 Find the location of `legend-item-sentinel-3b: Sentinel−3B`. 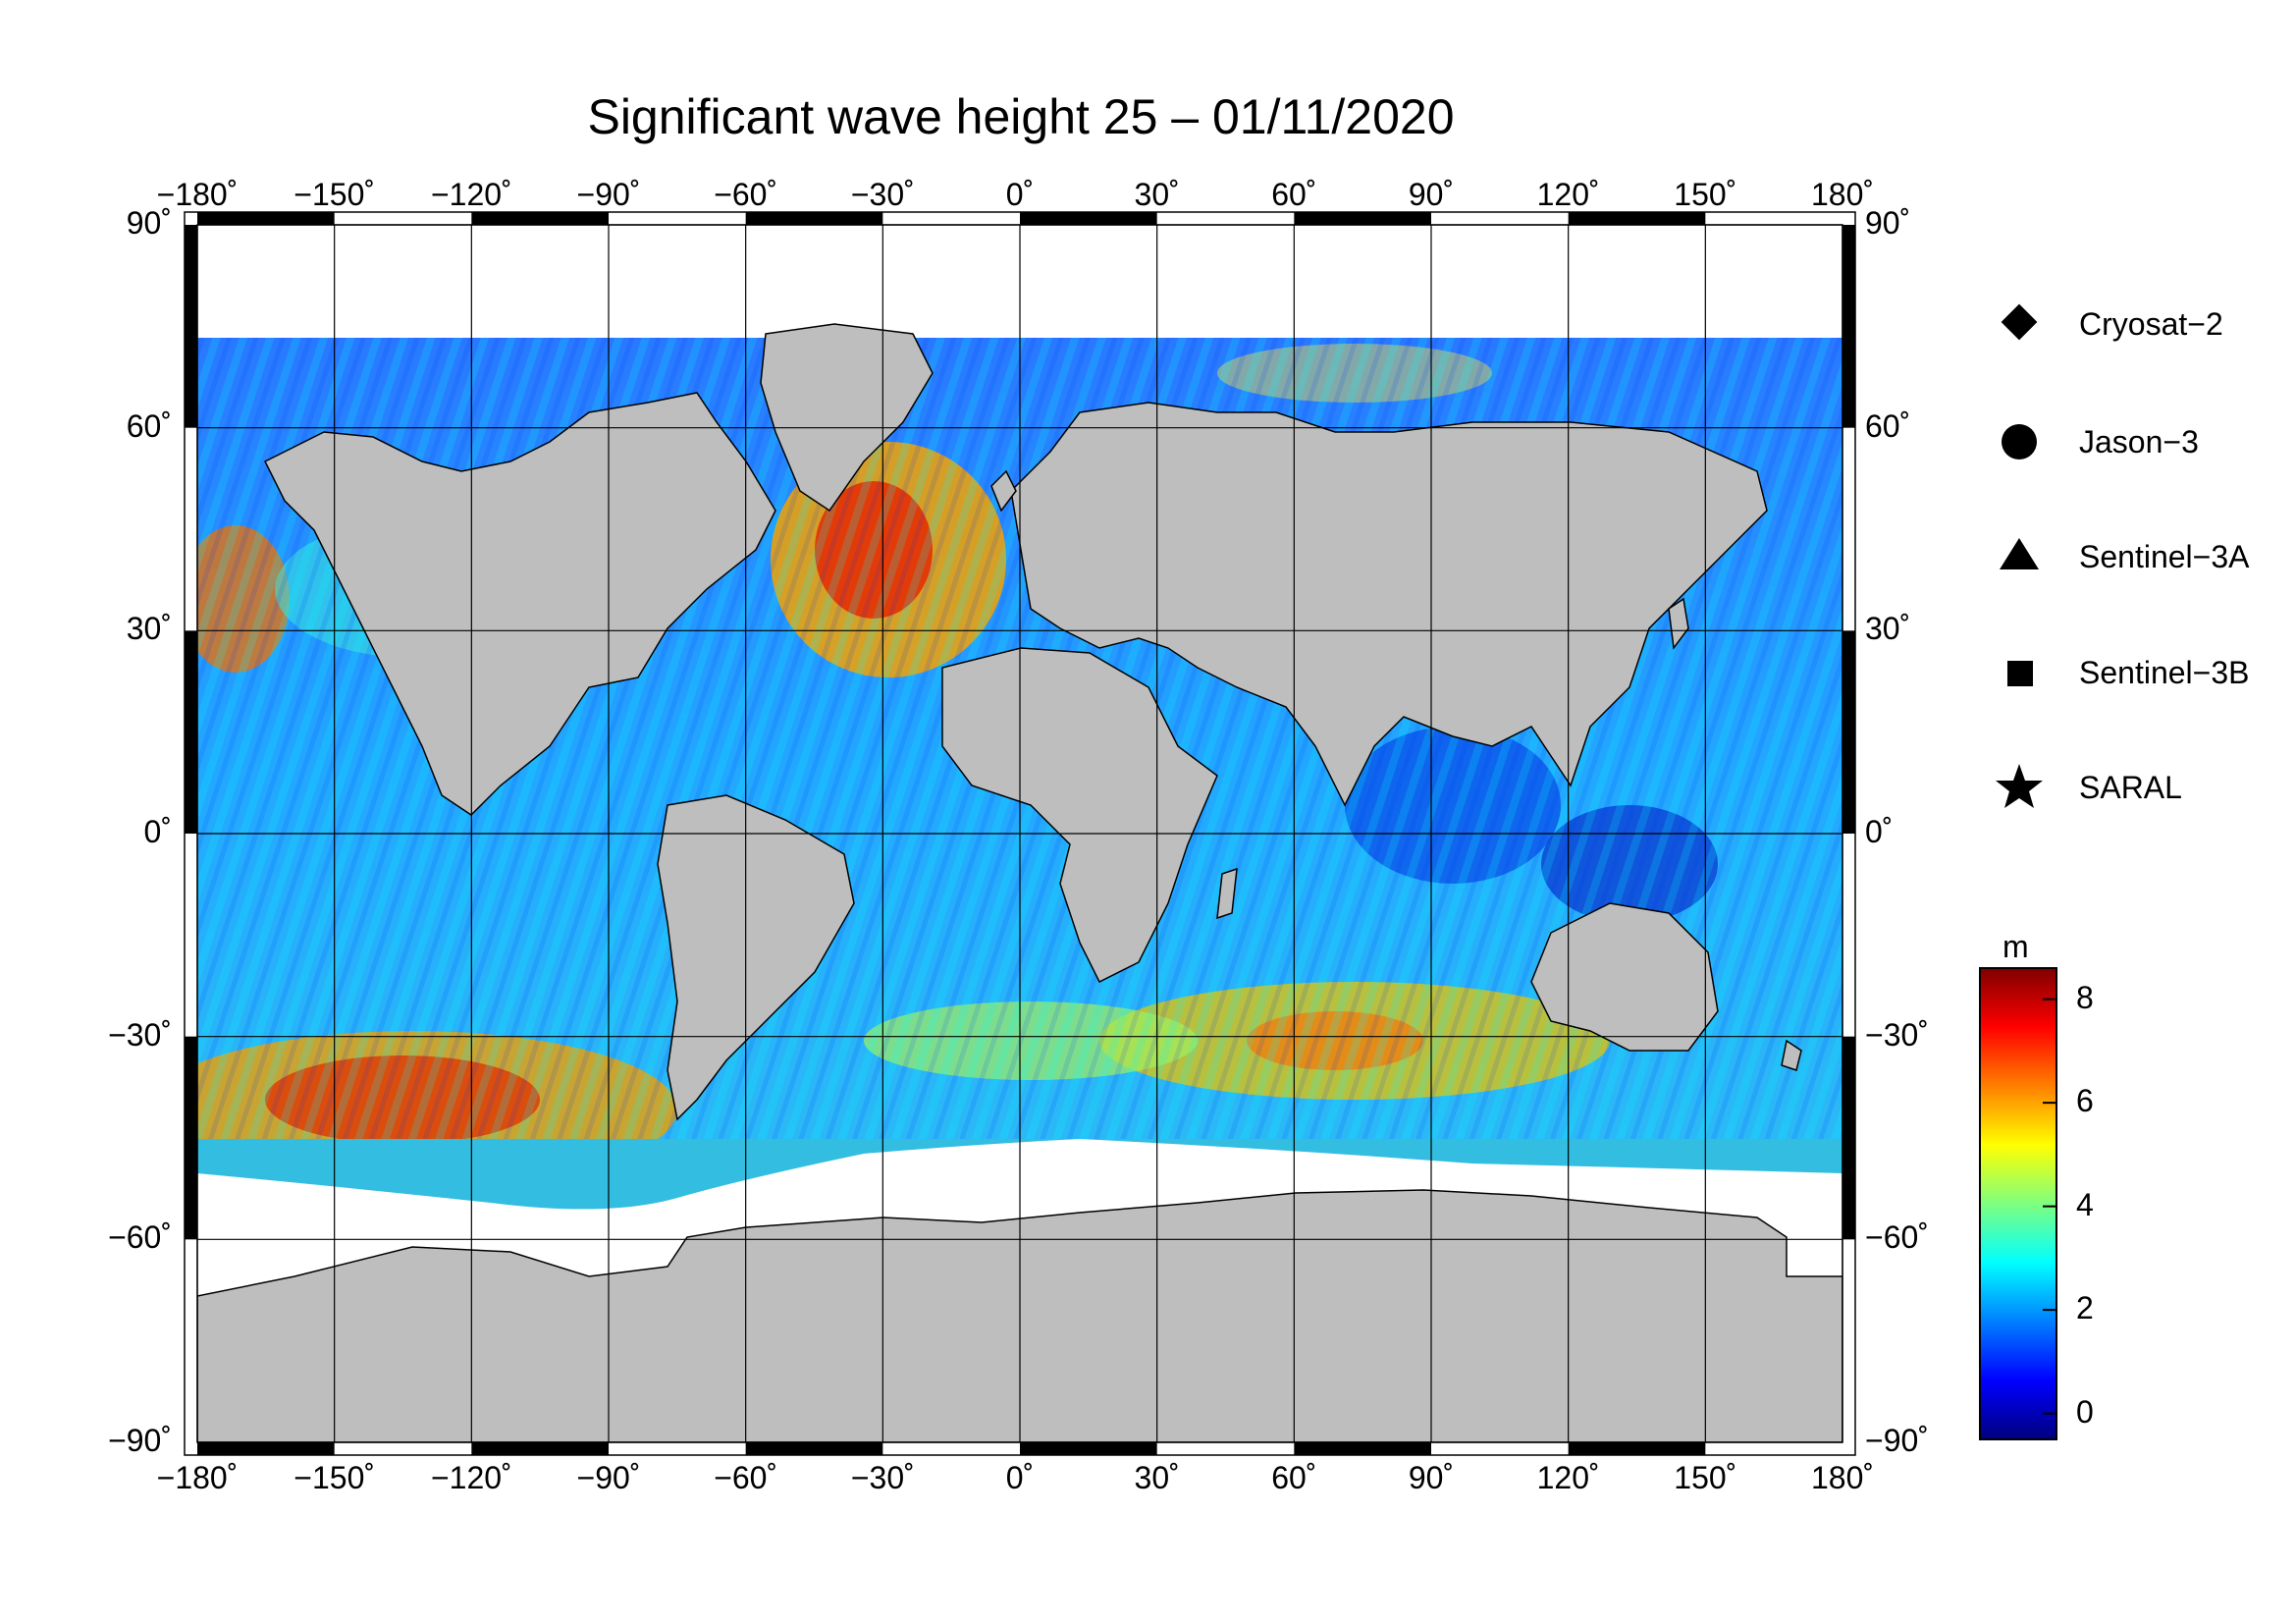

legend-item-sentinel-3b: Sentinel−3B is located at coordinates (2121, 672).